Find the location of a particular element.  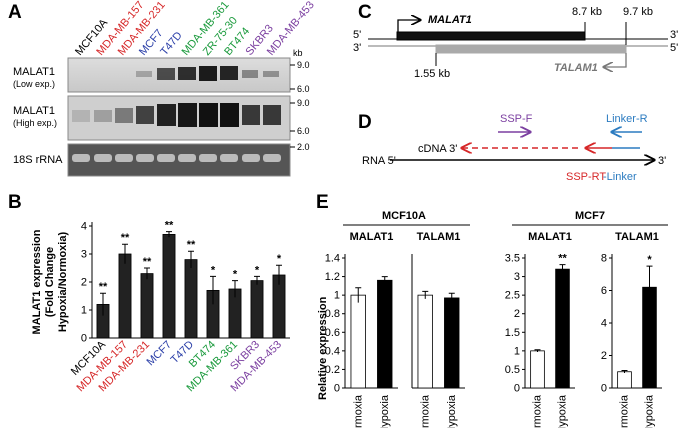

kb-label: kb is located at coordinates (298, 53).